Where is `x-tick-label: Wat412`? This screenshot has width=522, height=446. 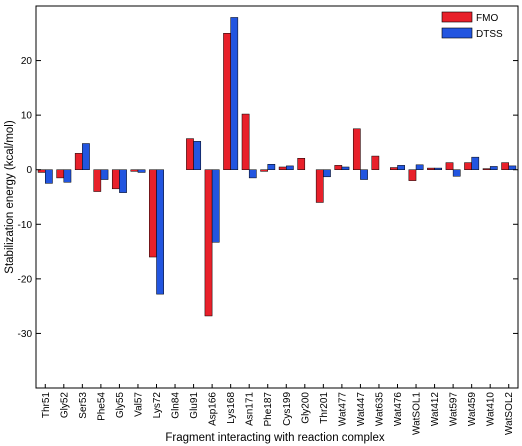
x-tick-label: Wat412 is located at coordinates (435, 409).